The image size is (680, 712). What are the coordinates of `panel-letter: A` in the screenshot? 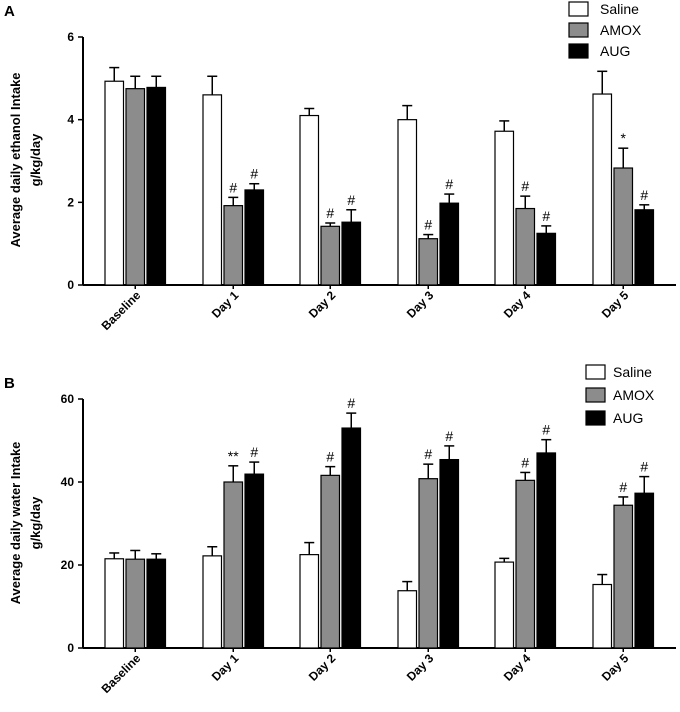 It's located at (9, 11).